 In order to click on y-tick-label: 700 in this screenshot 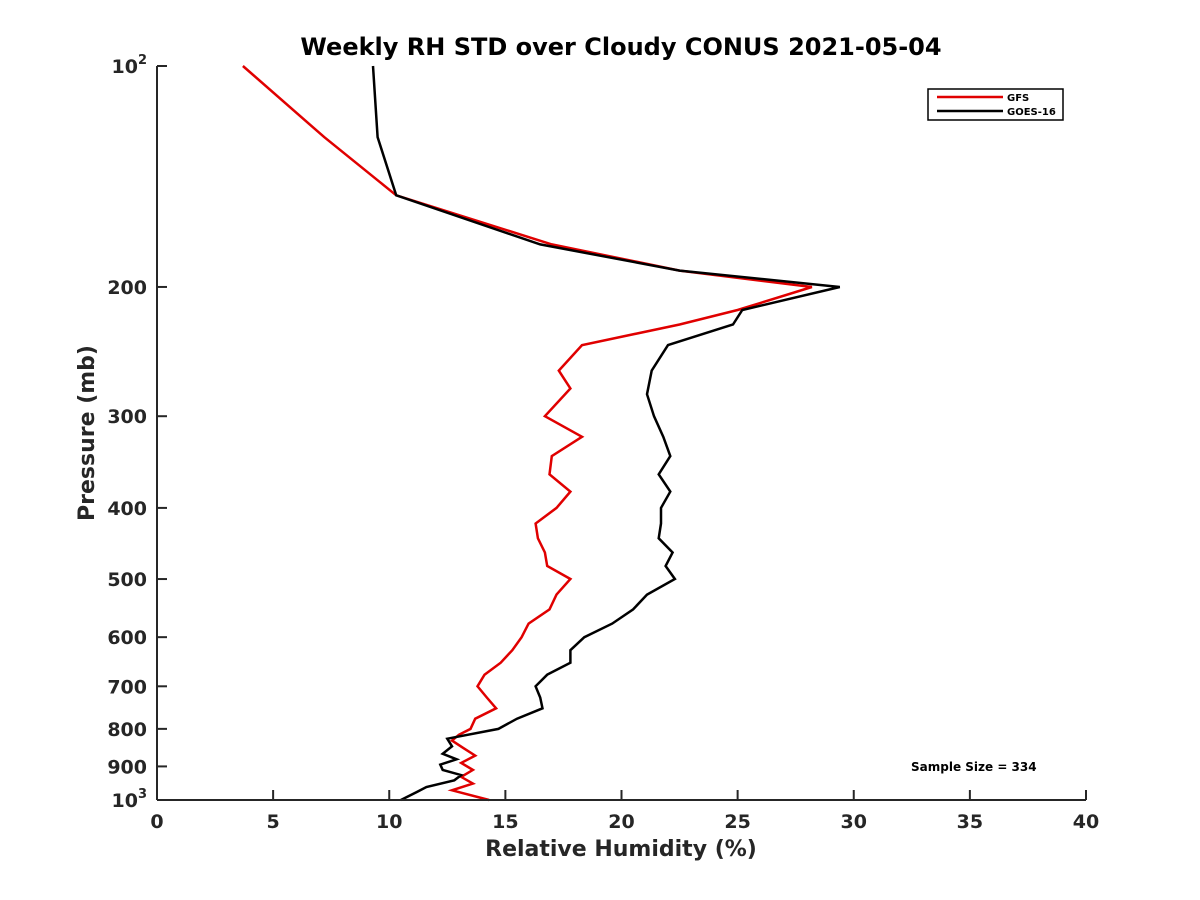, I will do `click(127, 687)`.